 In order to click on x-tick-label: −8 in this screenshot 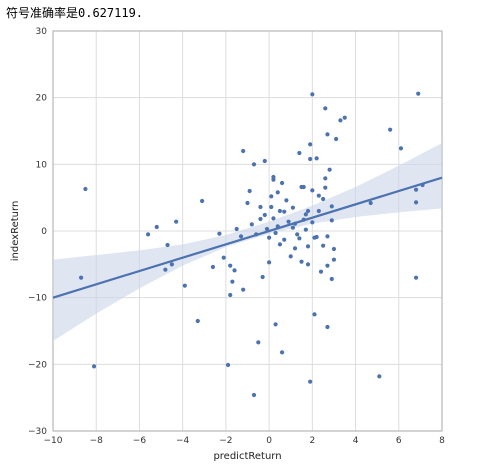, I will do `click(97, 441)`.